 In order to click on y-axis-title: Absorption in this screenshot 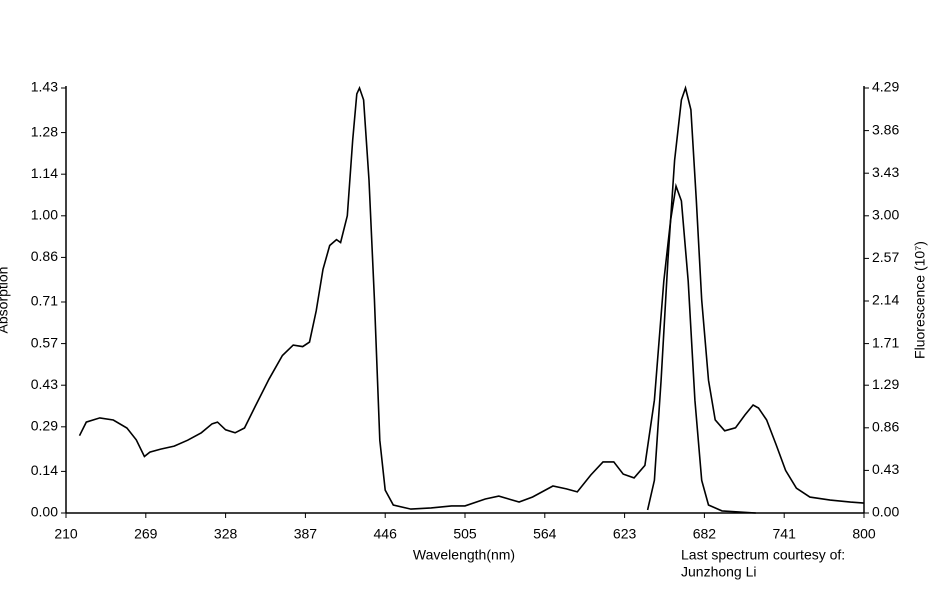, I will do `click(5, 300)`.